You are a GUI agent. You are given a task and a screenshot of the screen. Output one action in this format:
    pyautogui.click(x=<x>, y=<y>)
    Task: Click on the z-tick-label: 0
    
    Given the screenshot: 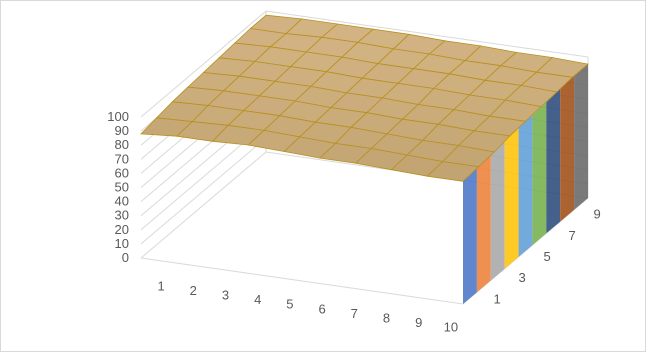 What is the action you would take?
    pyautogui.click(x=125, y=257)
    